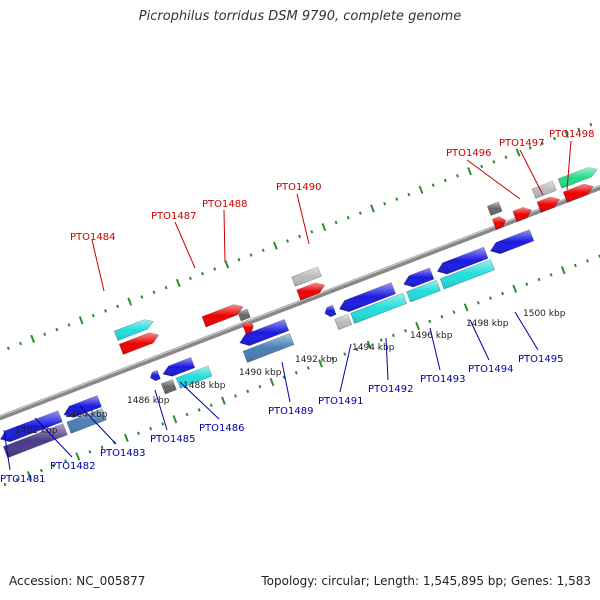 Image resolution: width=600 pixels, height=600 pixels. I want to click on feature-pto1488-red-shine, so click(248, 328).